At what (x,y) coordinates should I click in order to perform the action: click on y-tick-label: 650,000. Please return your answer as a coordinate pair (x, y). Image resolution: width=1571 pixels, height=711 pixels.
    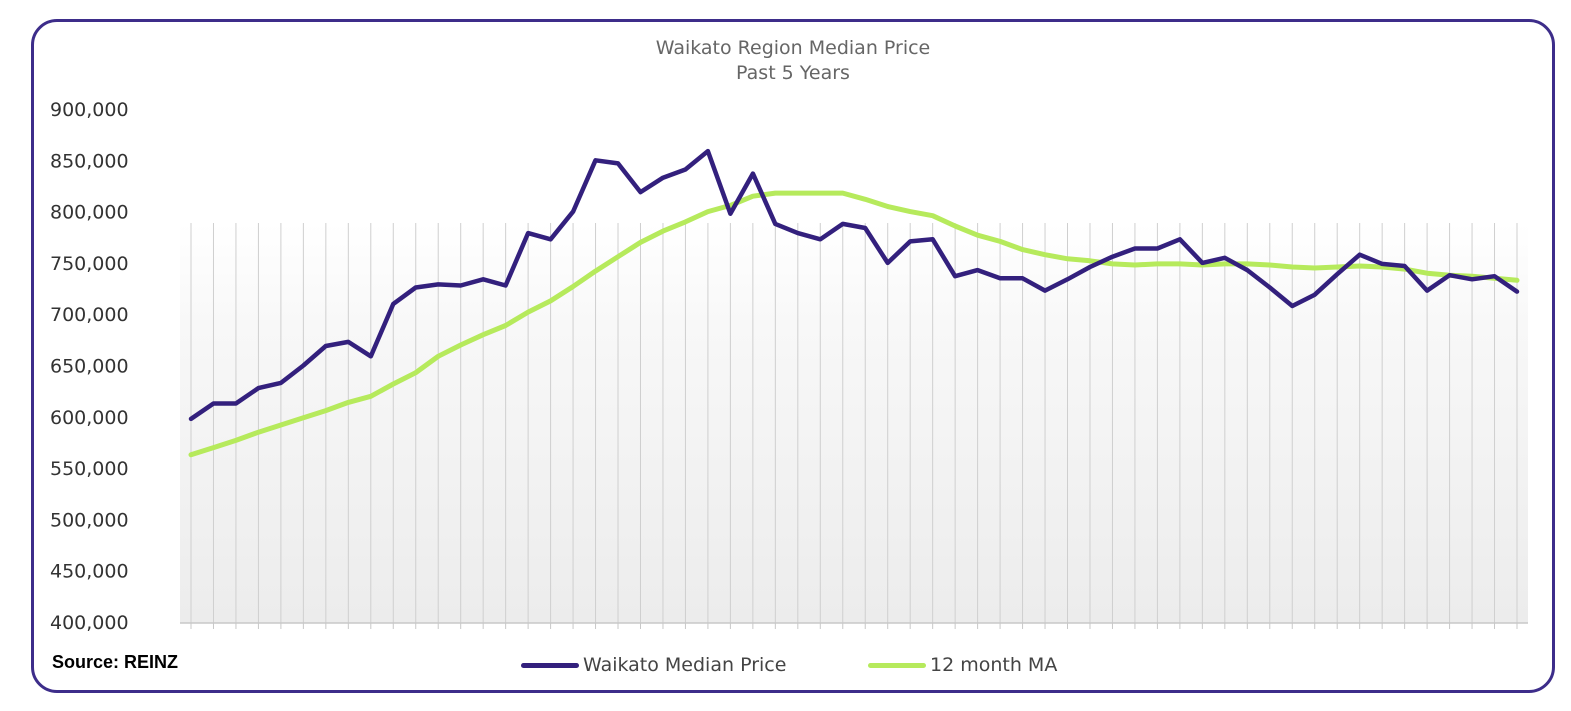
    Looking at the image, I should click on (89, 367).